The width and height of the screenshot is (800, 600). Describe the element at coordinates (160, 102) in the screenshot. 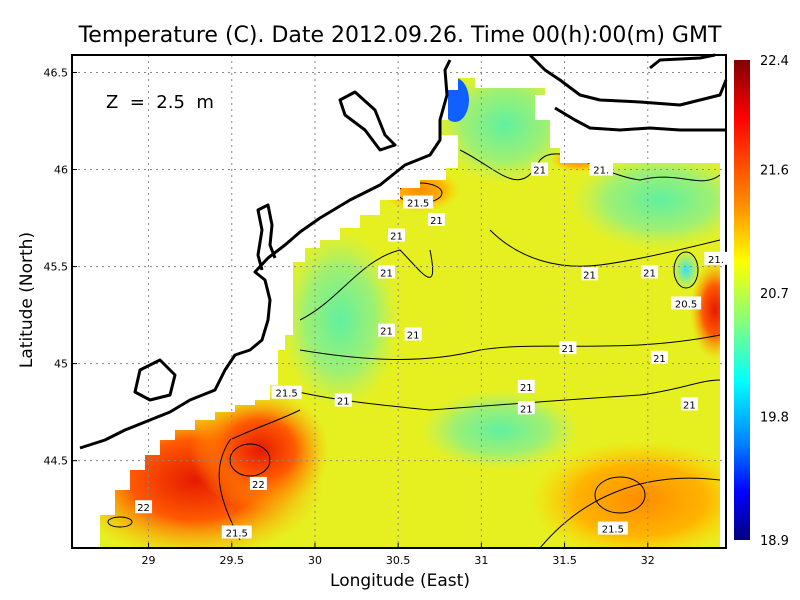

I see `depth-annotation: Z = 2.5 m` at that location.